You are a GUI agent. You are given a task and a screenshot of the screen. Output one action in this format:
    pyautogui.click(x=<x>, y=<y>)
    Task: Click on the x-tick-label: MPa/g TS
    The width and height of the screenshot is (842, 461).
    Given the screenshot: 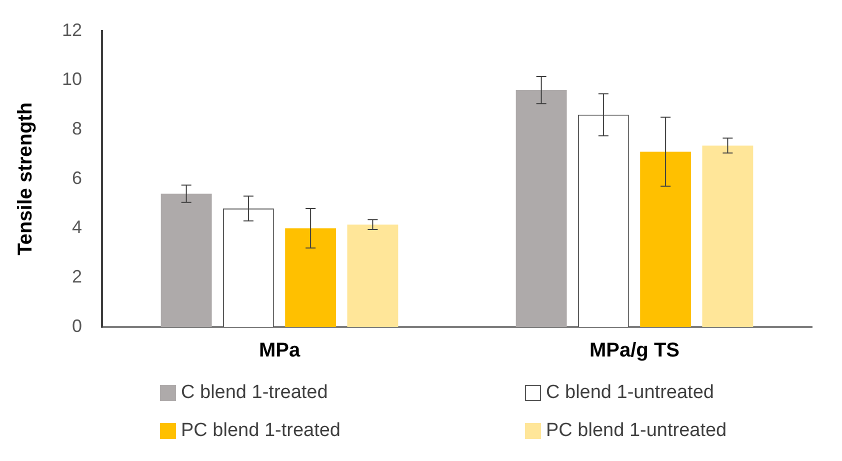 What is the action you would take?
    pyautogui.click(x=635, y=351)
    